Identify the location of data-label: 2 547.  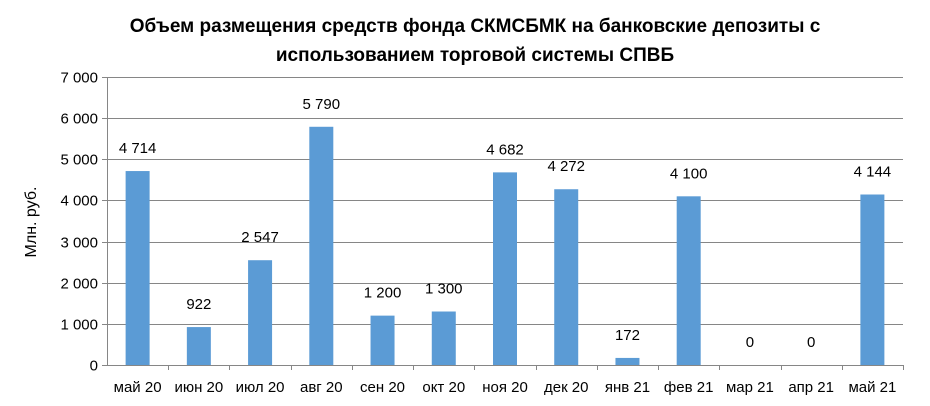
(260, 237).